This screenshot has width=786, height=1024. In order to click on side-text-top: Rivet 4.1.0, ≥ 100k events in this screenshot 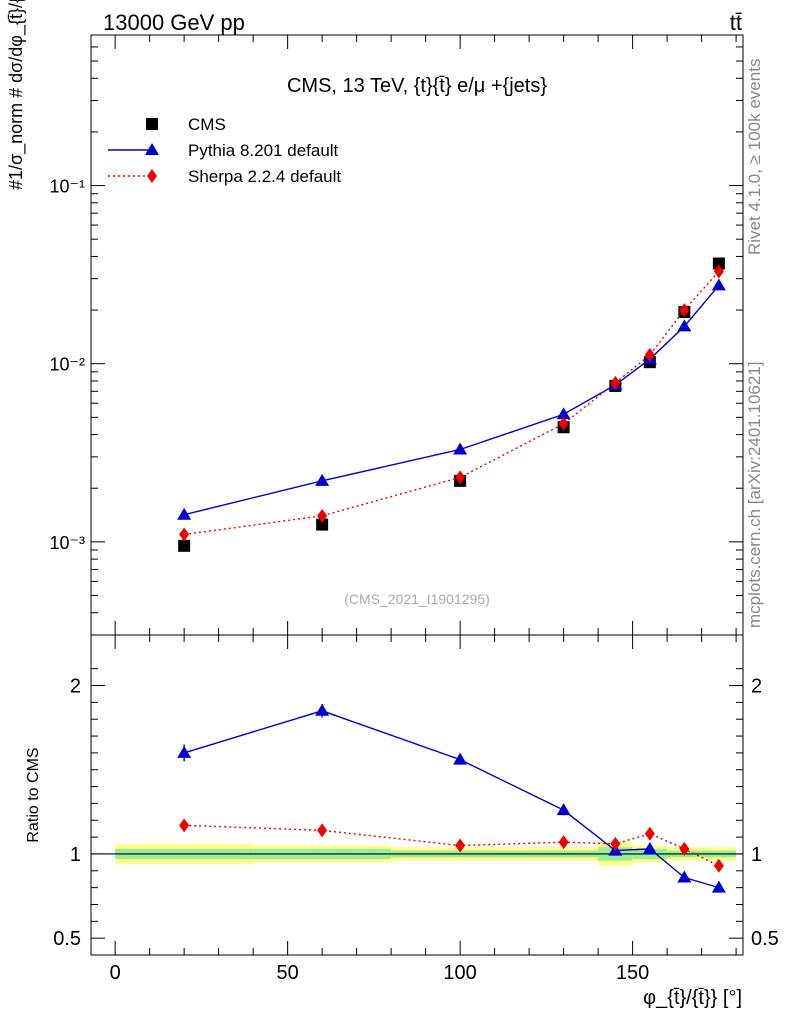, I will do `click(754, 157)`.